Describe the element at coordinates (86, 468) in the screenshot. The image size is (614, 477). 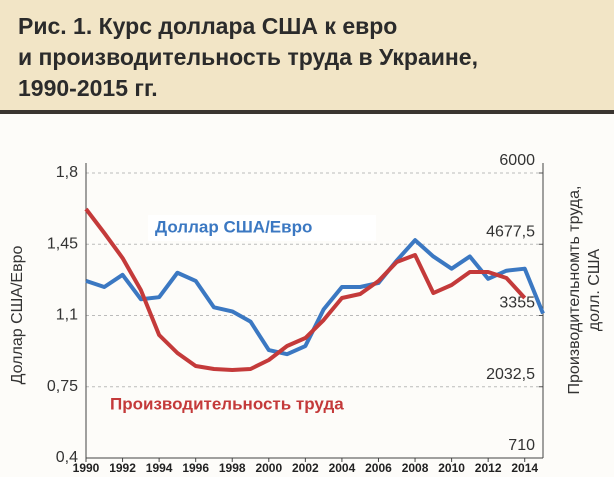
I see `x-tick-label: 1990` at that location.